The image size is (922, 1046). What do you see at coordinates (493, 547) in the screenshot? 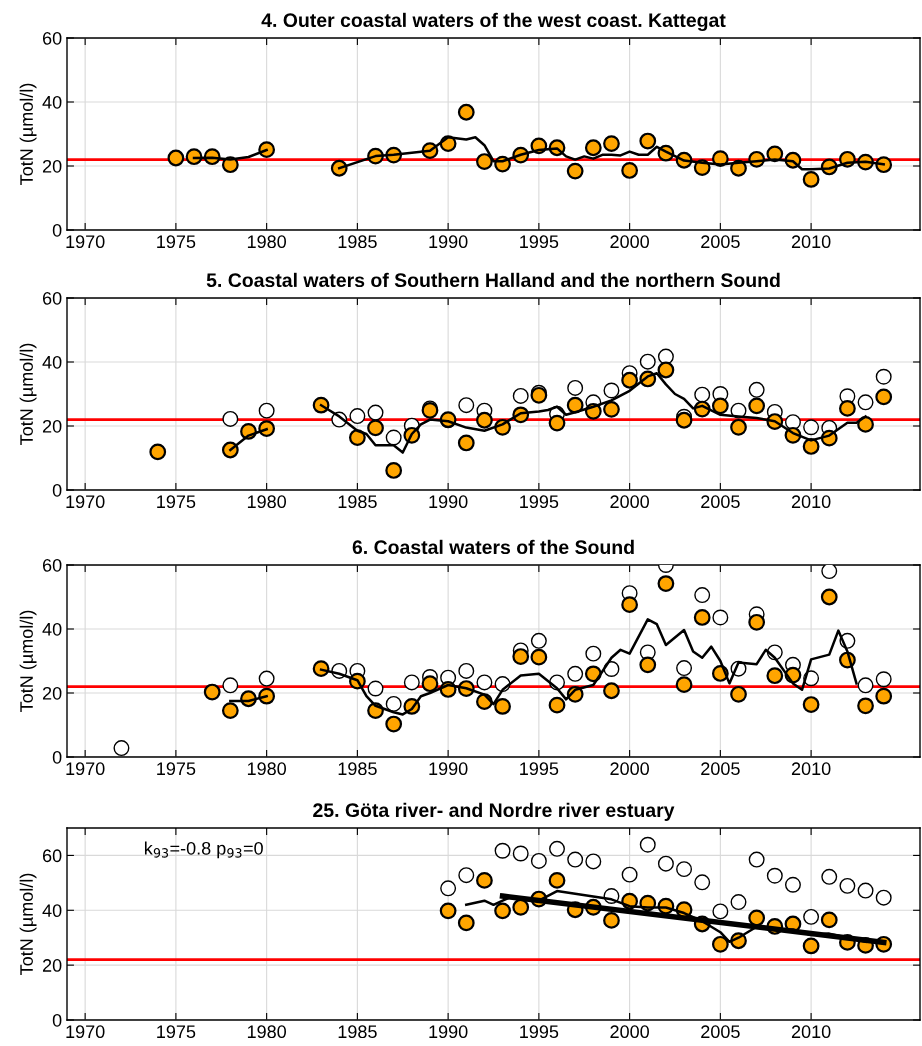
I see `chart-title: 6. Coastal waters of the Sound` at bounding box center [493, 547].